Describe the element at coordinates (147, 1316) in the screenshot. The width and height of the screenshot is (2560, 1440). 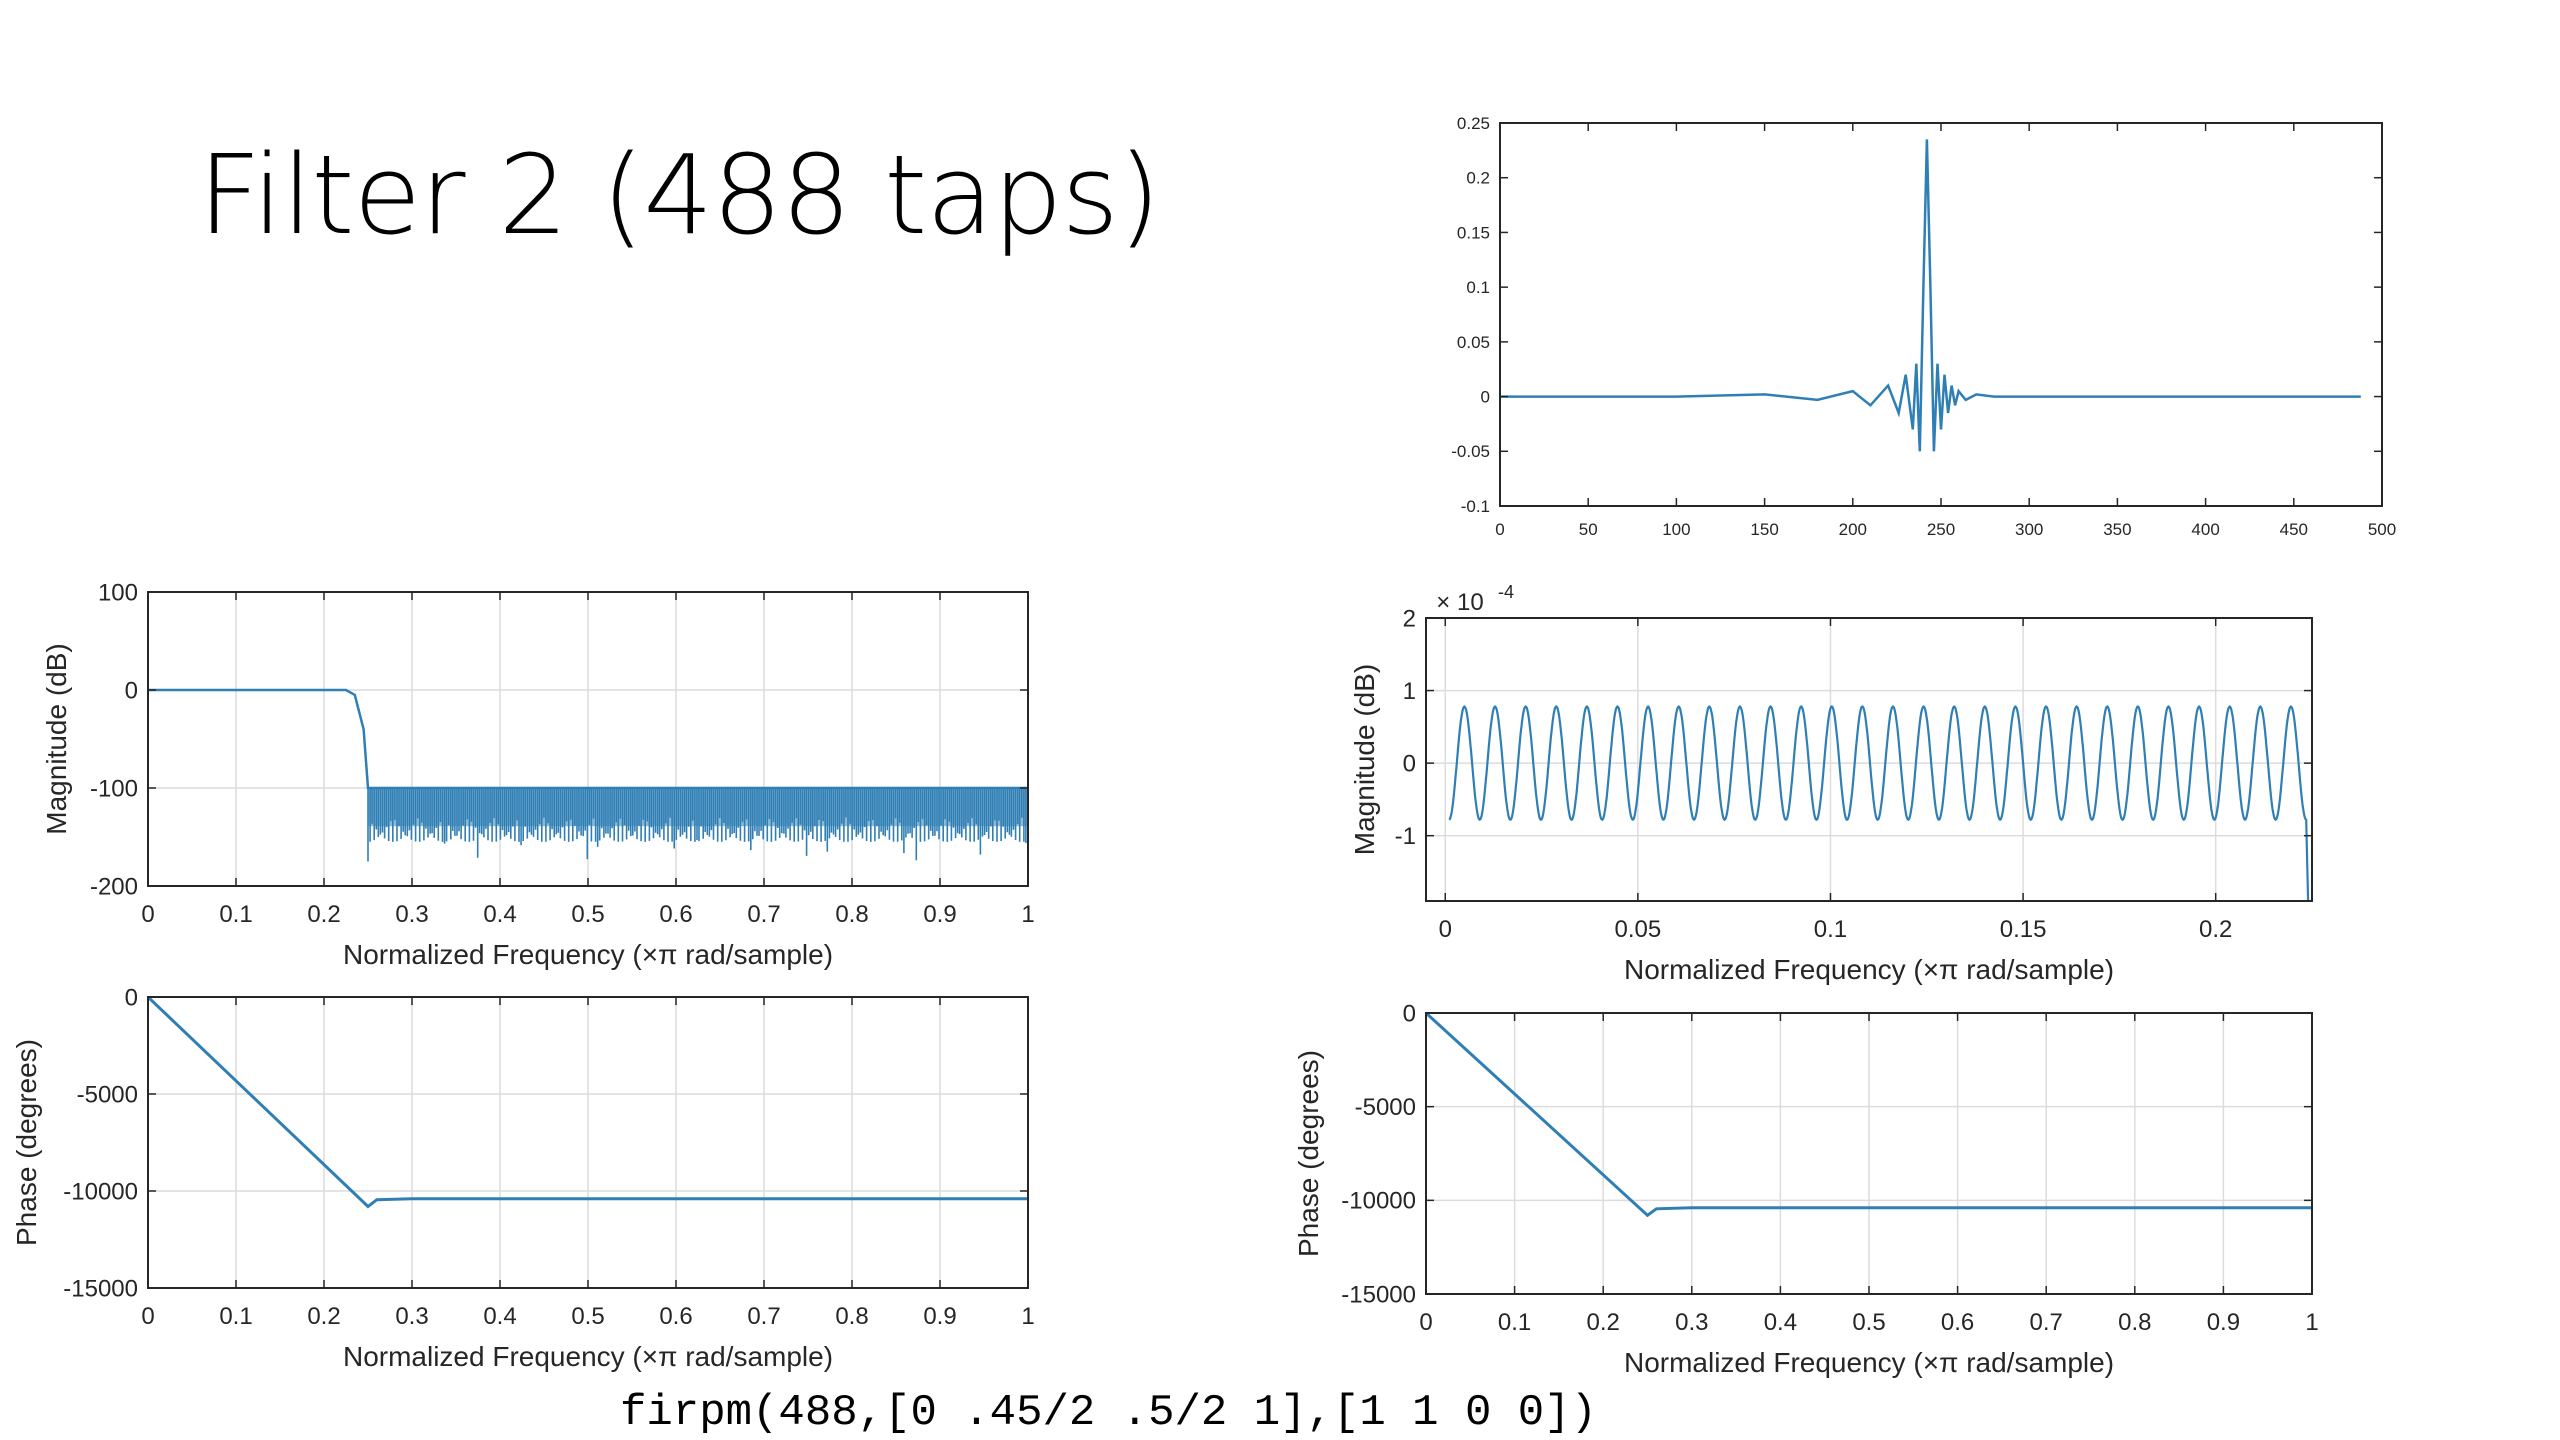
I see `phase-full-xtick-label: 0` at that location.